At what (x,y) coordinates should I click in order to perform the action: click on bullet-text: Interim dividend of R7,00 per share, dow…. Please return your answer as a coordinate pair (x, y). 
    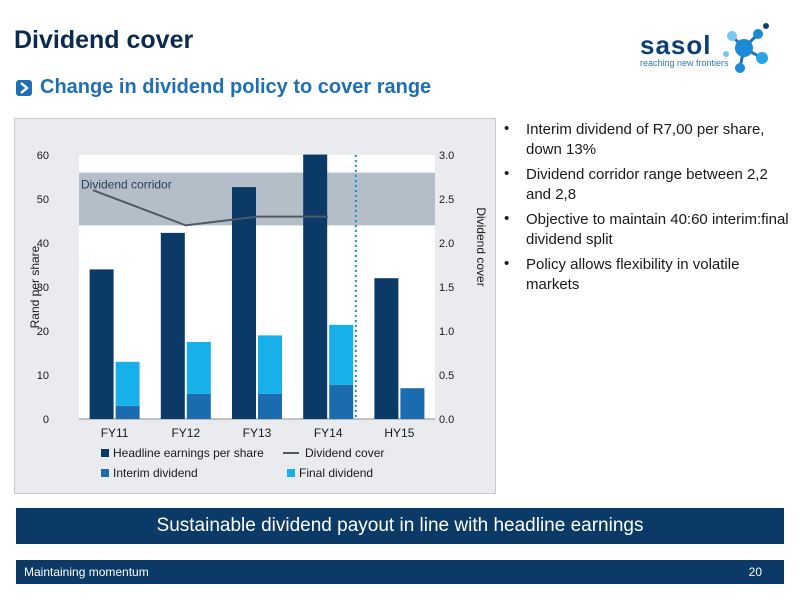
    Looking at the image, I should click on (645, 139).